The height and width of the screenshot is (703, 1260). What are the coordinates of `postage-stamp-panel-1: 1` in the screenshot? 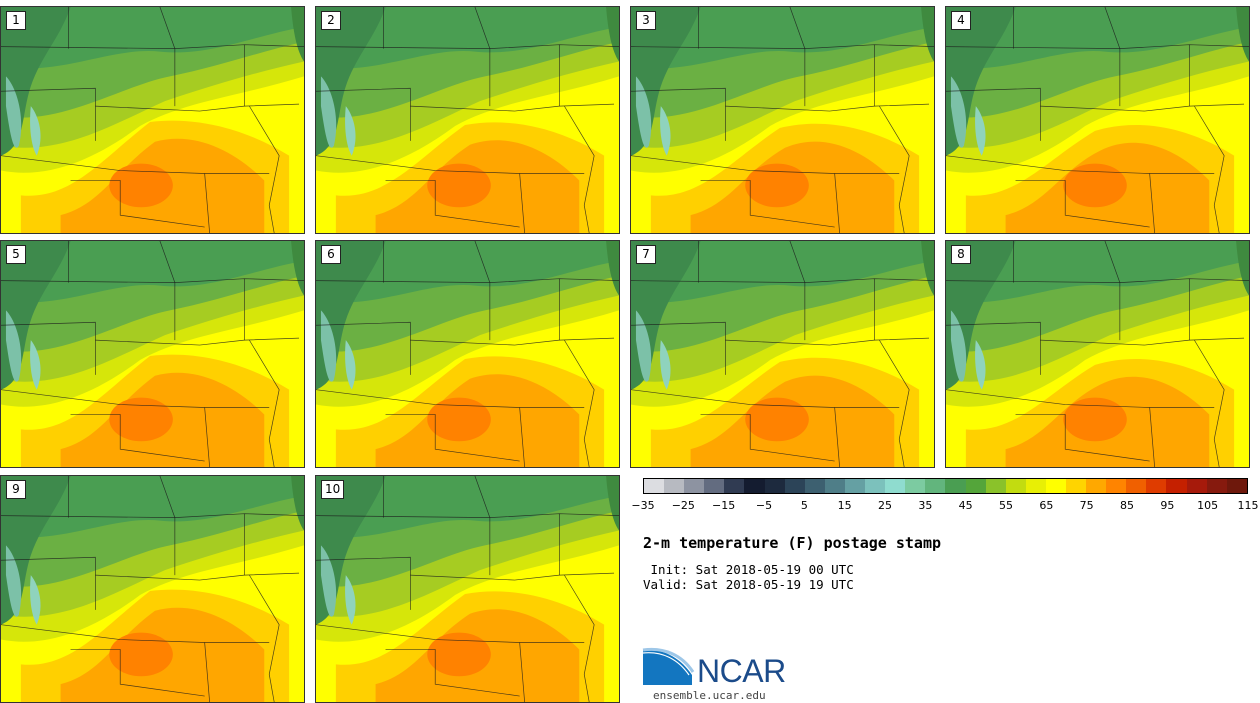 It's located at (152, 120).